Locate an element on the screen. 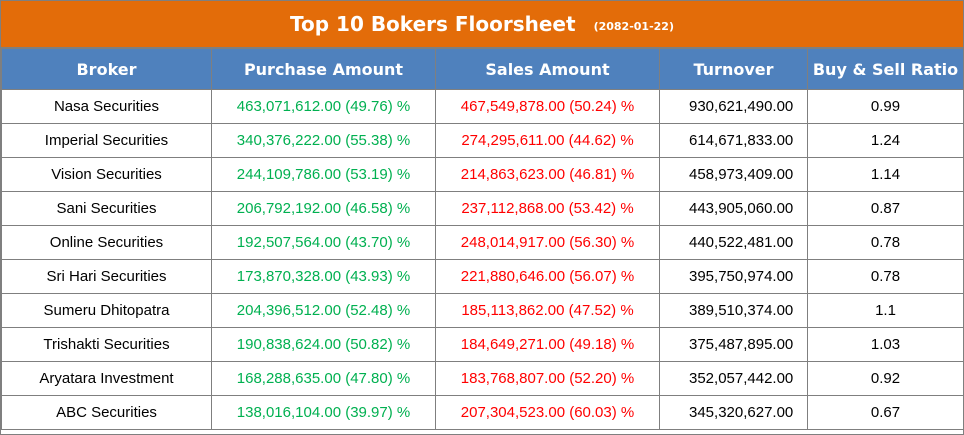 The width and height of the screenshot is (964, 435). turnover-cell: 389,510,374.00 is located at coordinates (733, 310).